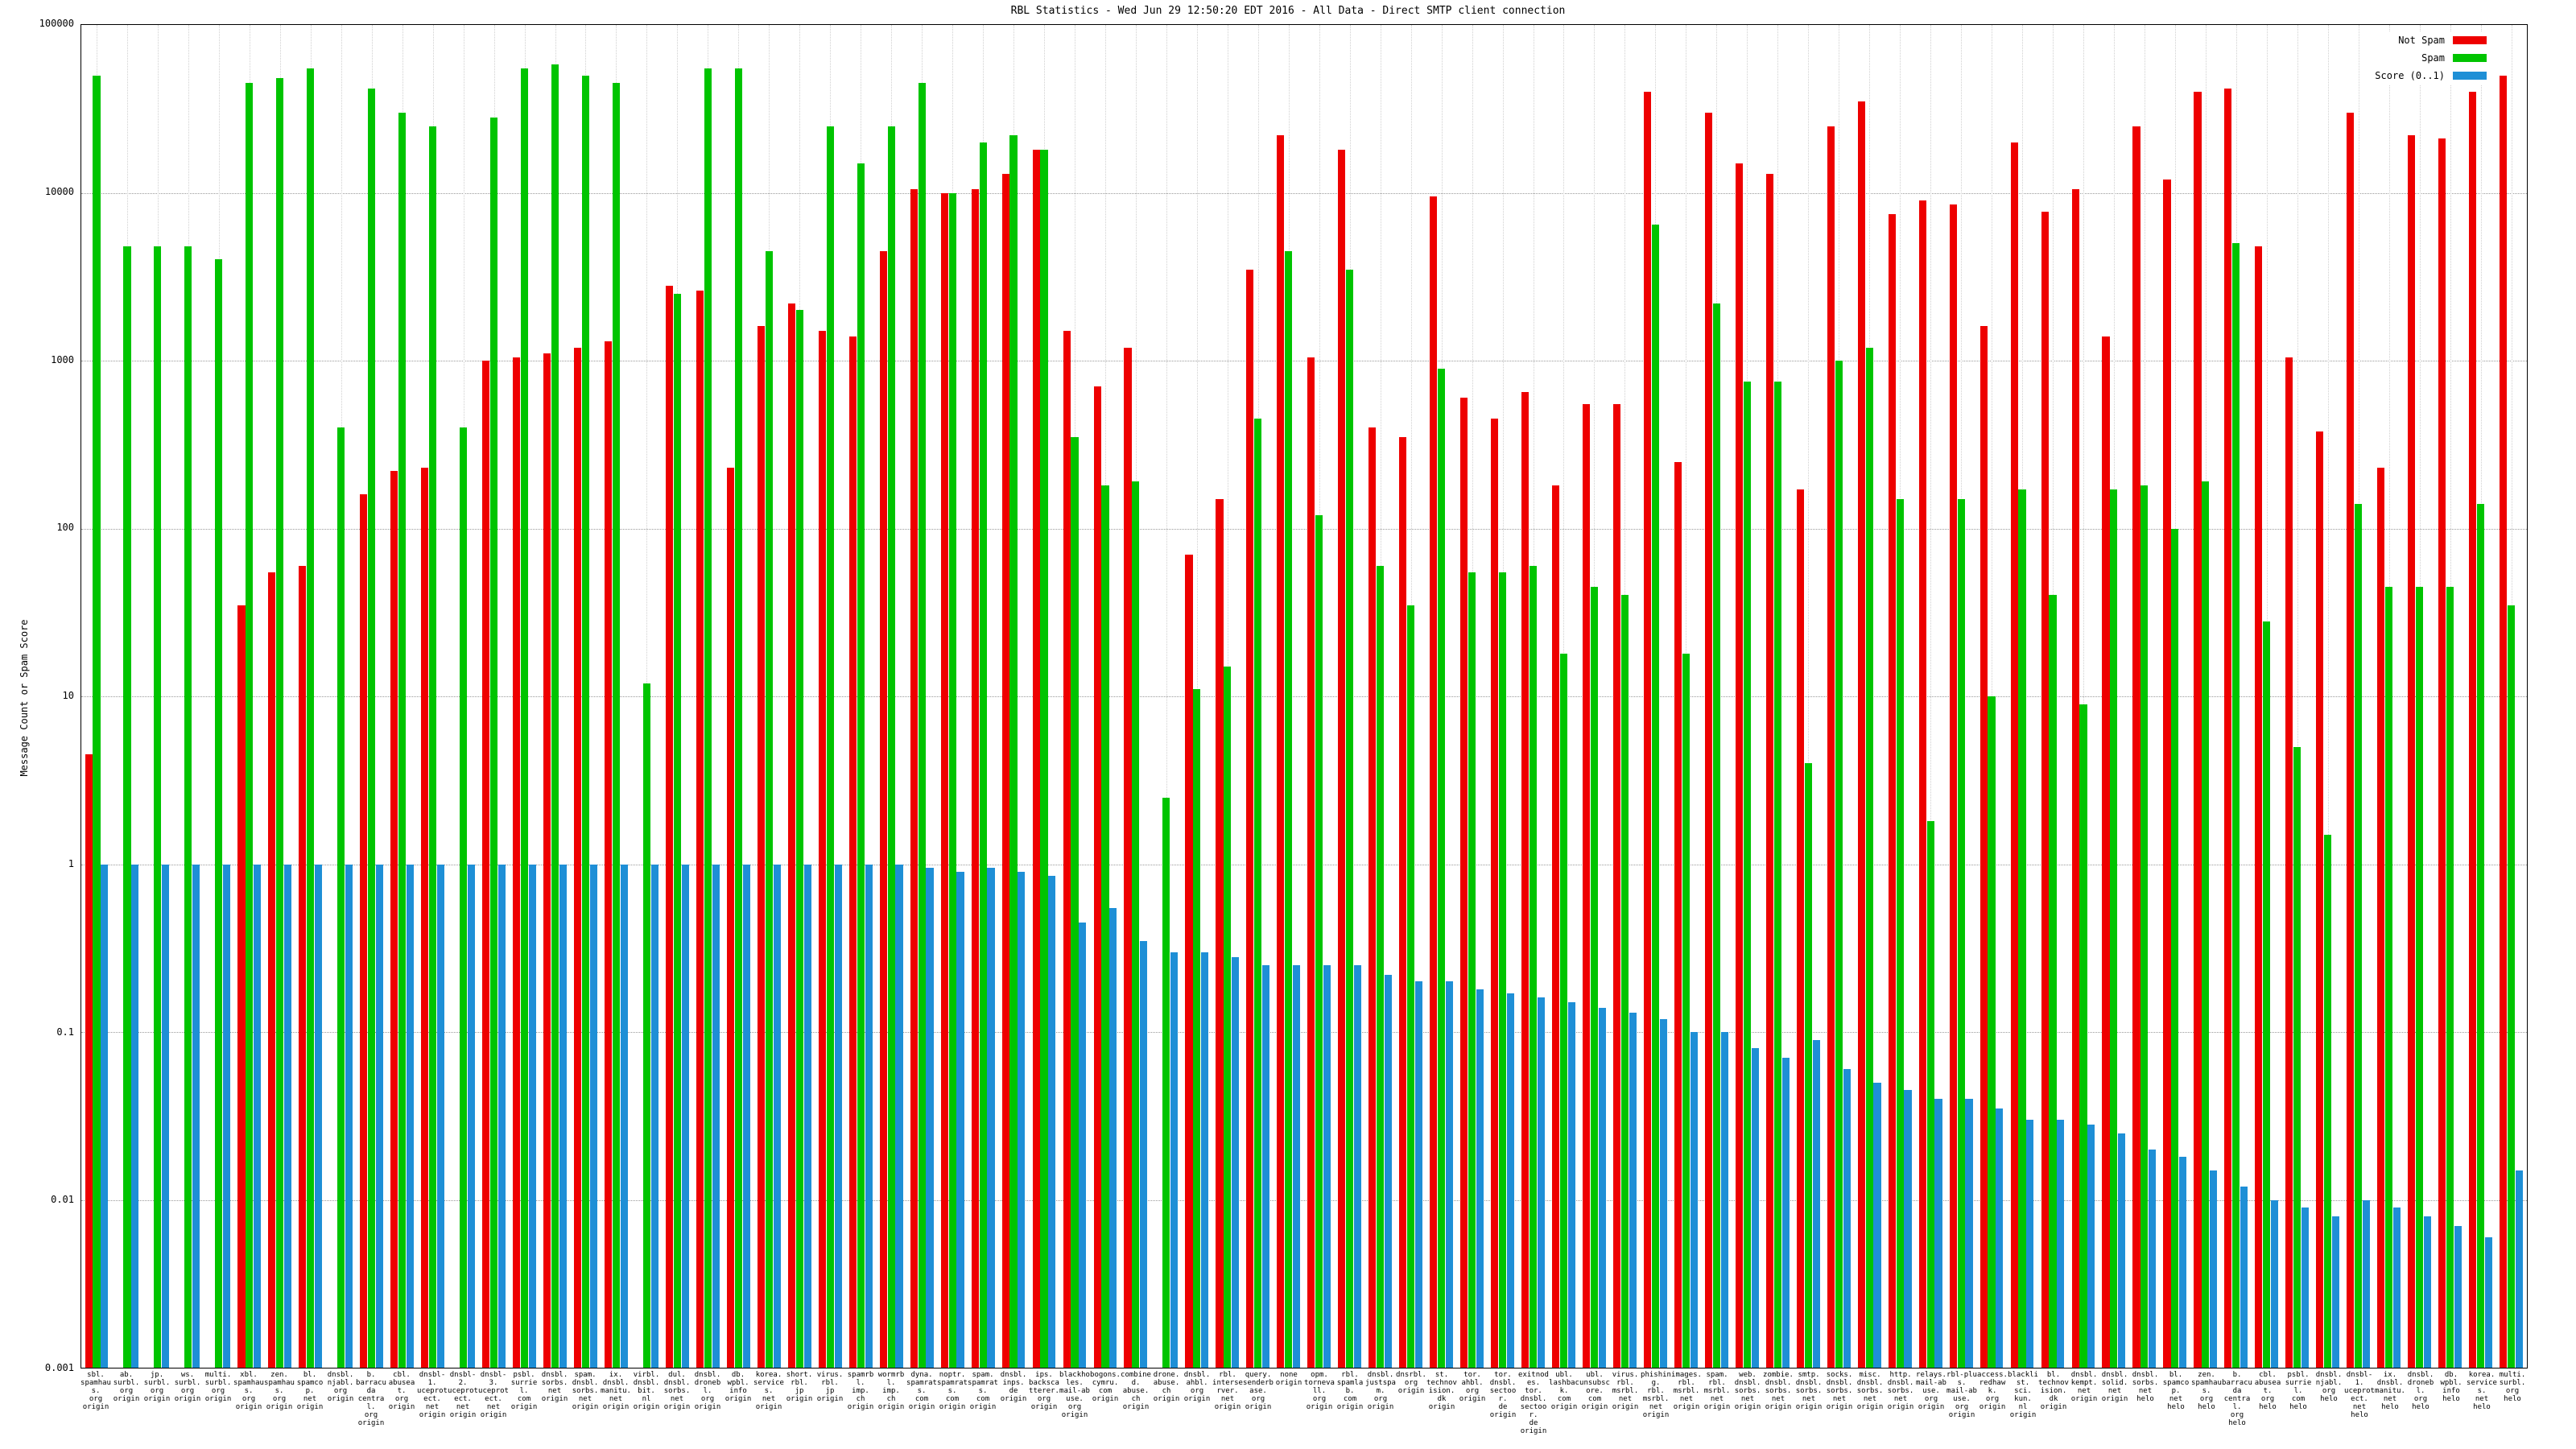 Image resolution: width=2576 pixels, height=1449 pixels. I want to click on x-tick-label: virus. rbl. jp origin, so click(830, 1387).